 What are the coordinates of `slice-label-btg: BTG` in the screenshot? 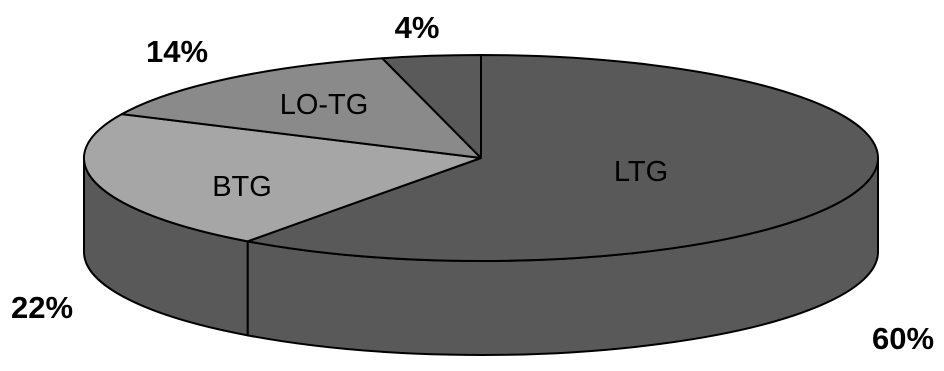 It's located at (242, 187).